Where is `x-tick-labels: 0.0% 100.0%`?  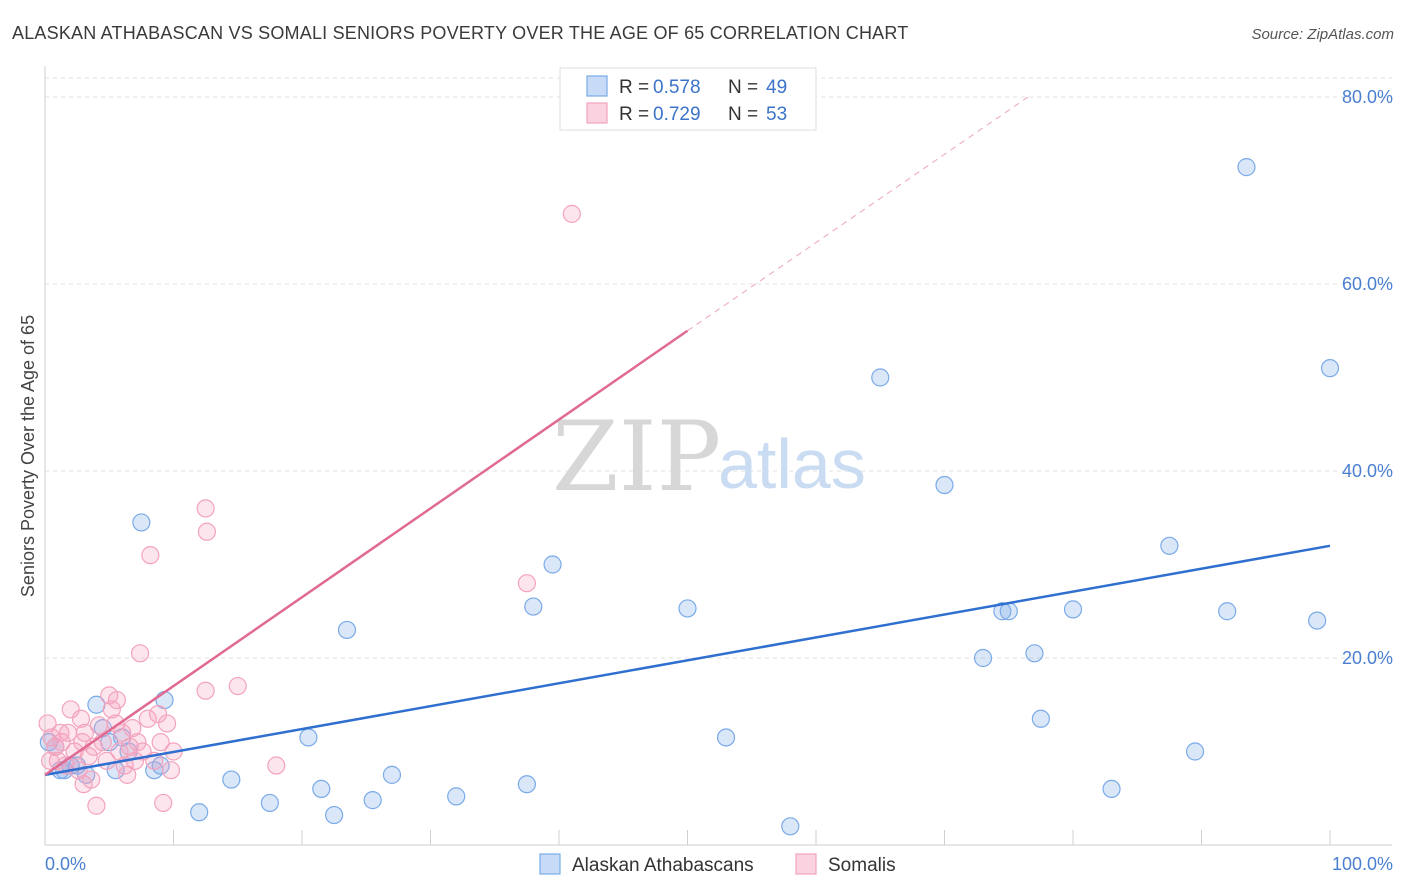 x-tick-labels: 0.0% 100.0% is located at coordinates (719, 864).